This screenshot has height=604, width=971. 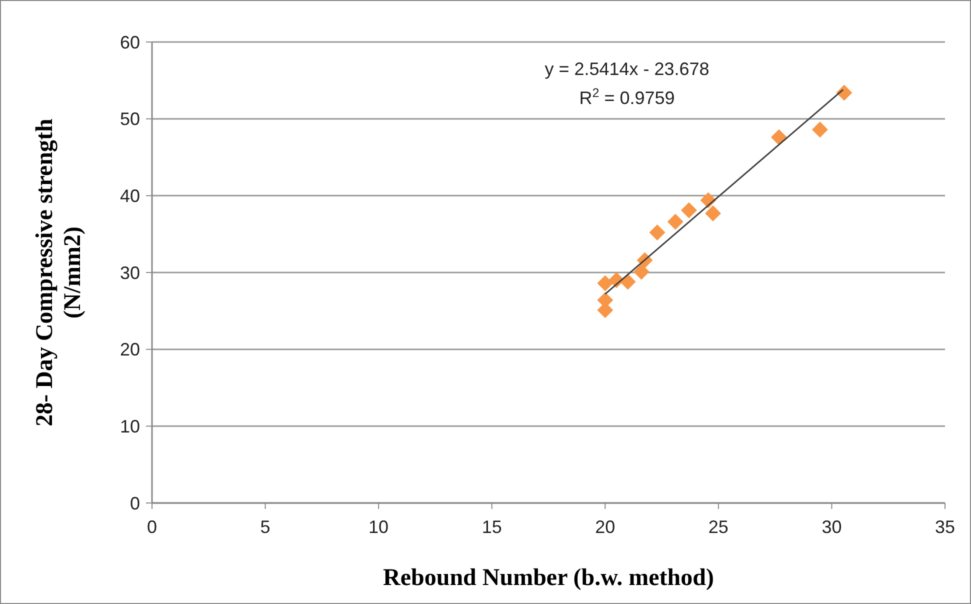 I want to click on x-tick-label: 0, so click(x=152, y=527).